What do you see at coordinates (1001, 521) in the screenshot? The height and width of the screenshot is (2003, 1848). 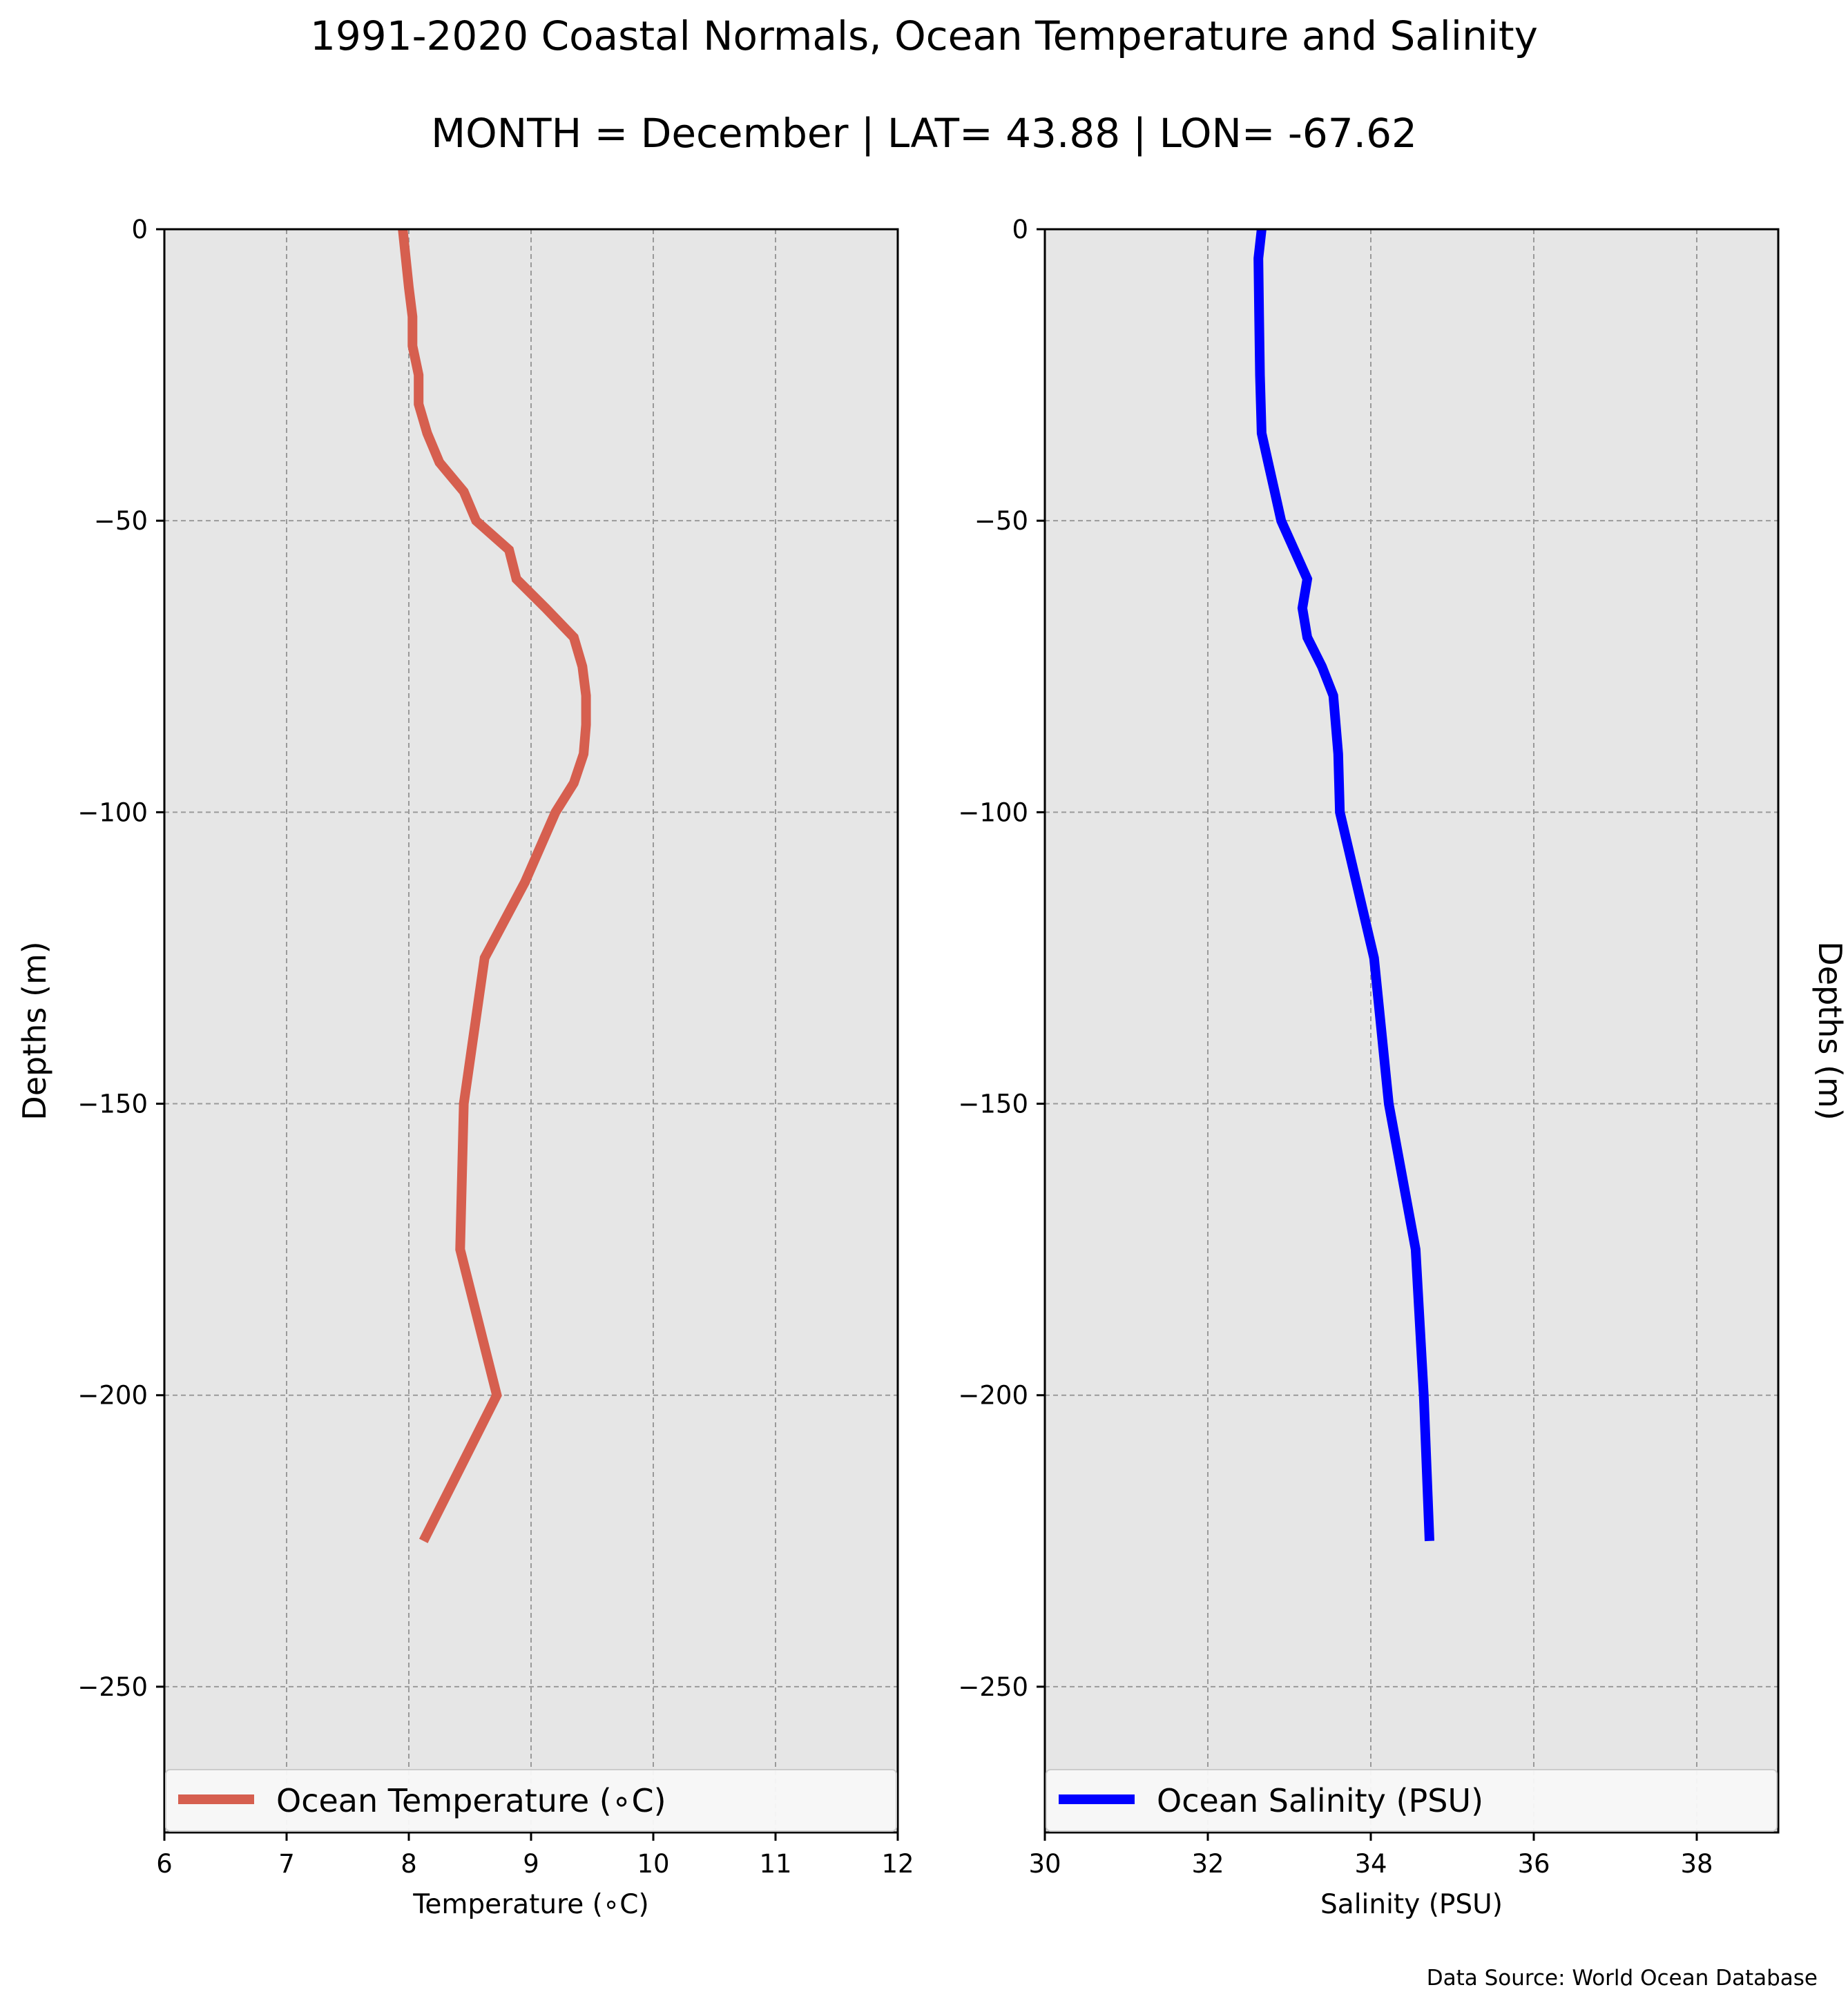 I see `salinity-y-tick-label: −50` at bounding box center [1001, 521].